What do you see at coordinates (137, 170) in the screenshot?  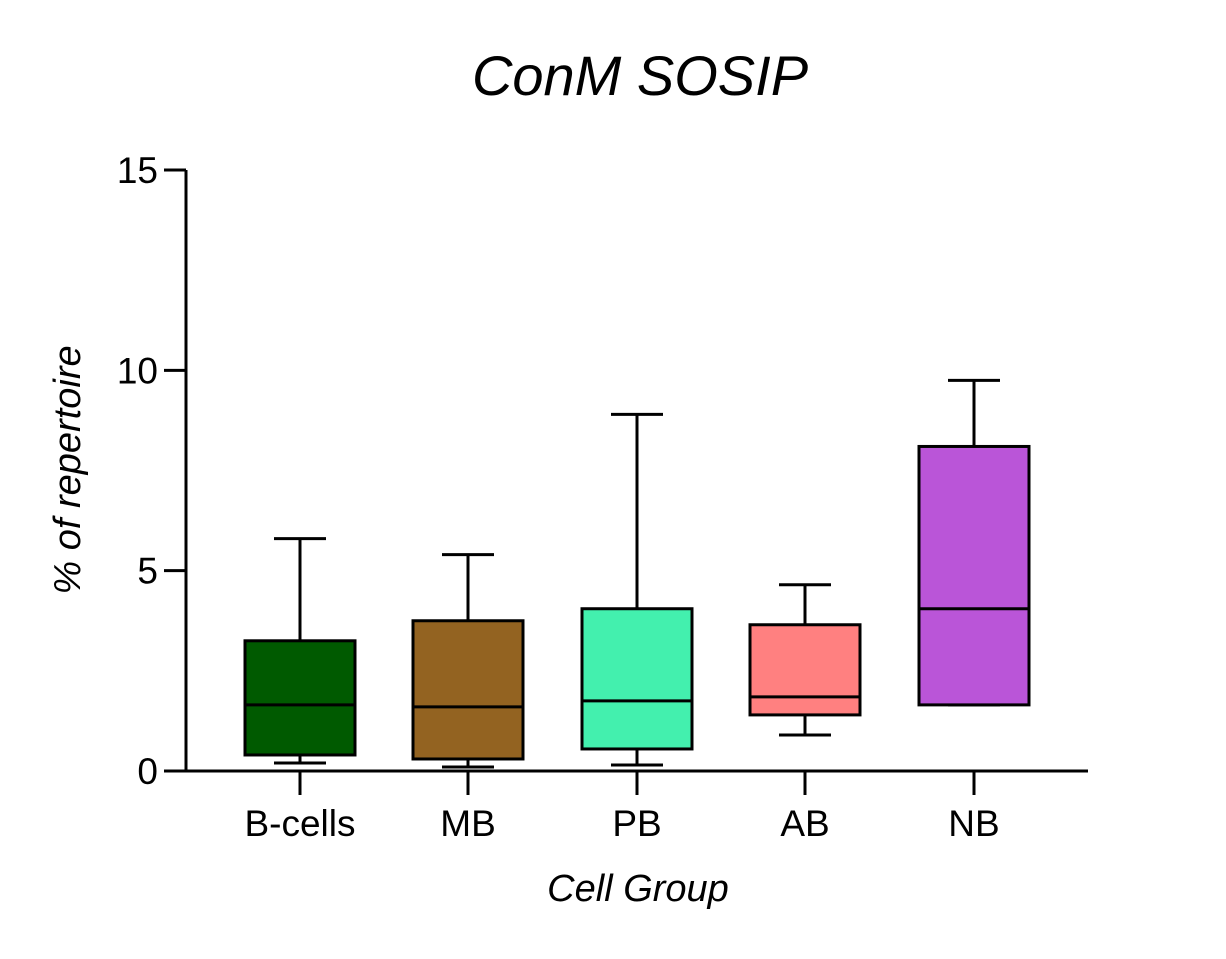 I see `y-tick-label: 15` at bounding box center [137, 170].